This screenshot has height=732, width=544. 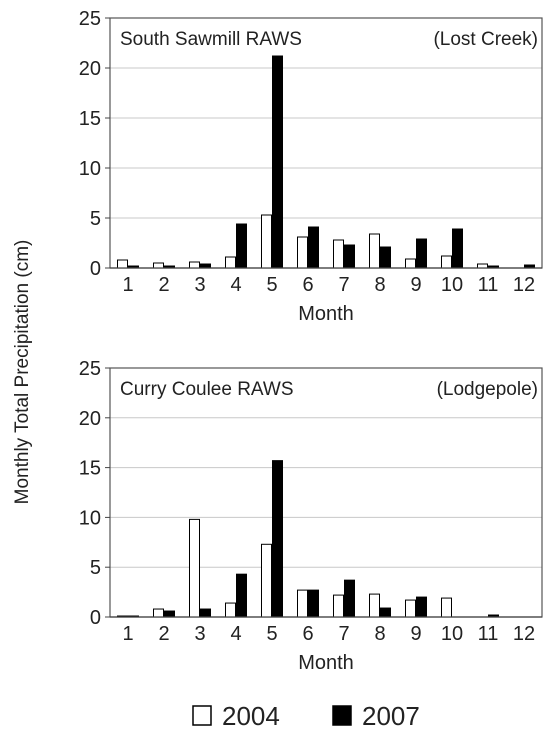 What do you see at coordinates (22, 372) in the screenshot?
I see `shared-y-axis-label: Monthly Total Precipitation (cm)` at bounding box center [22, 372].